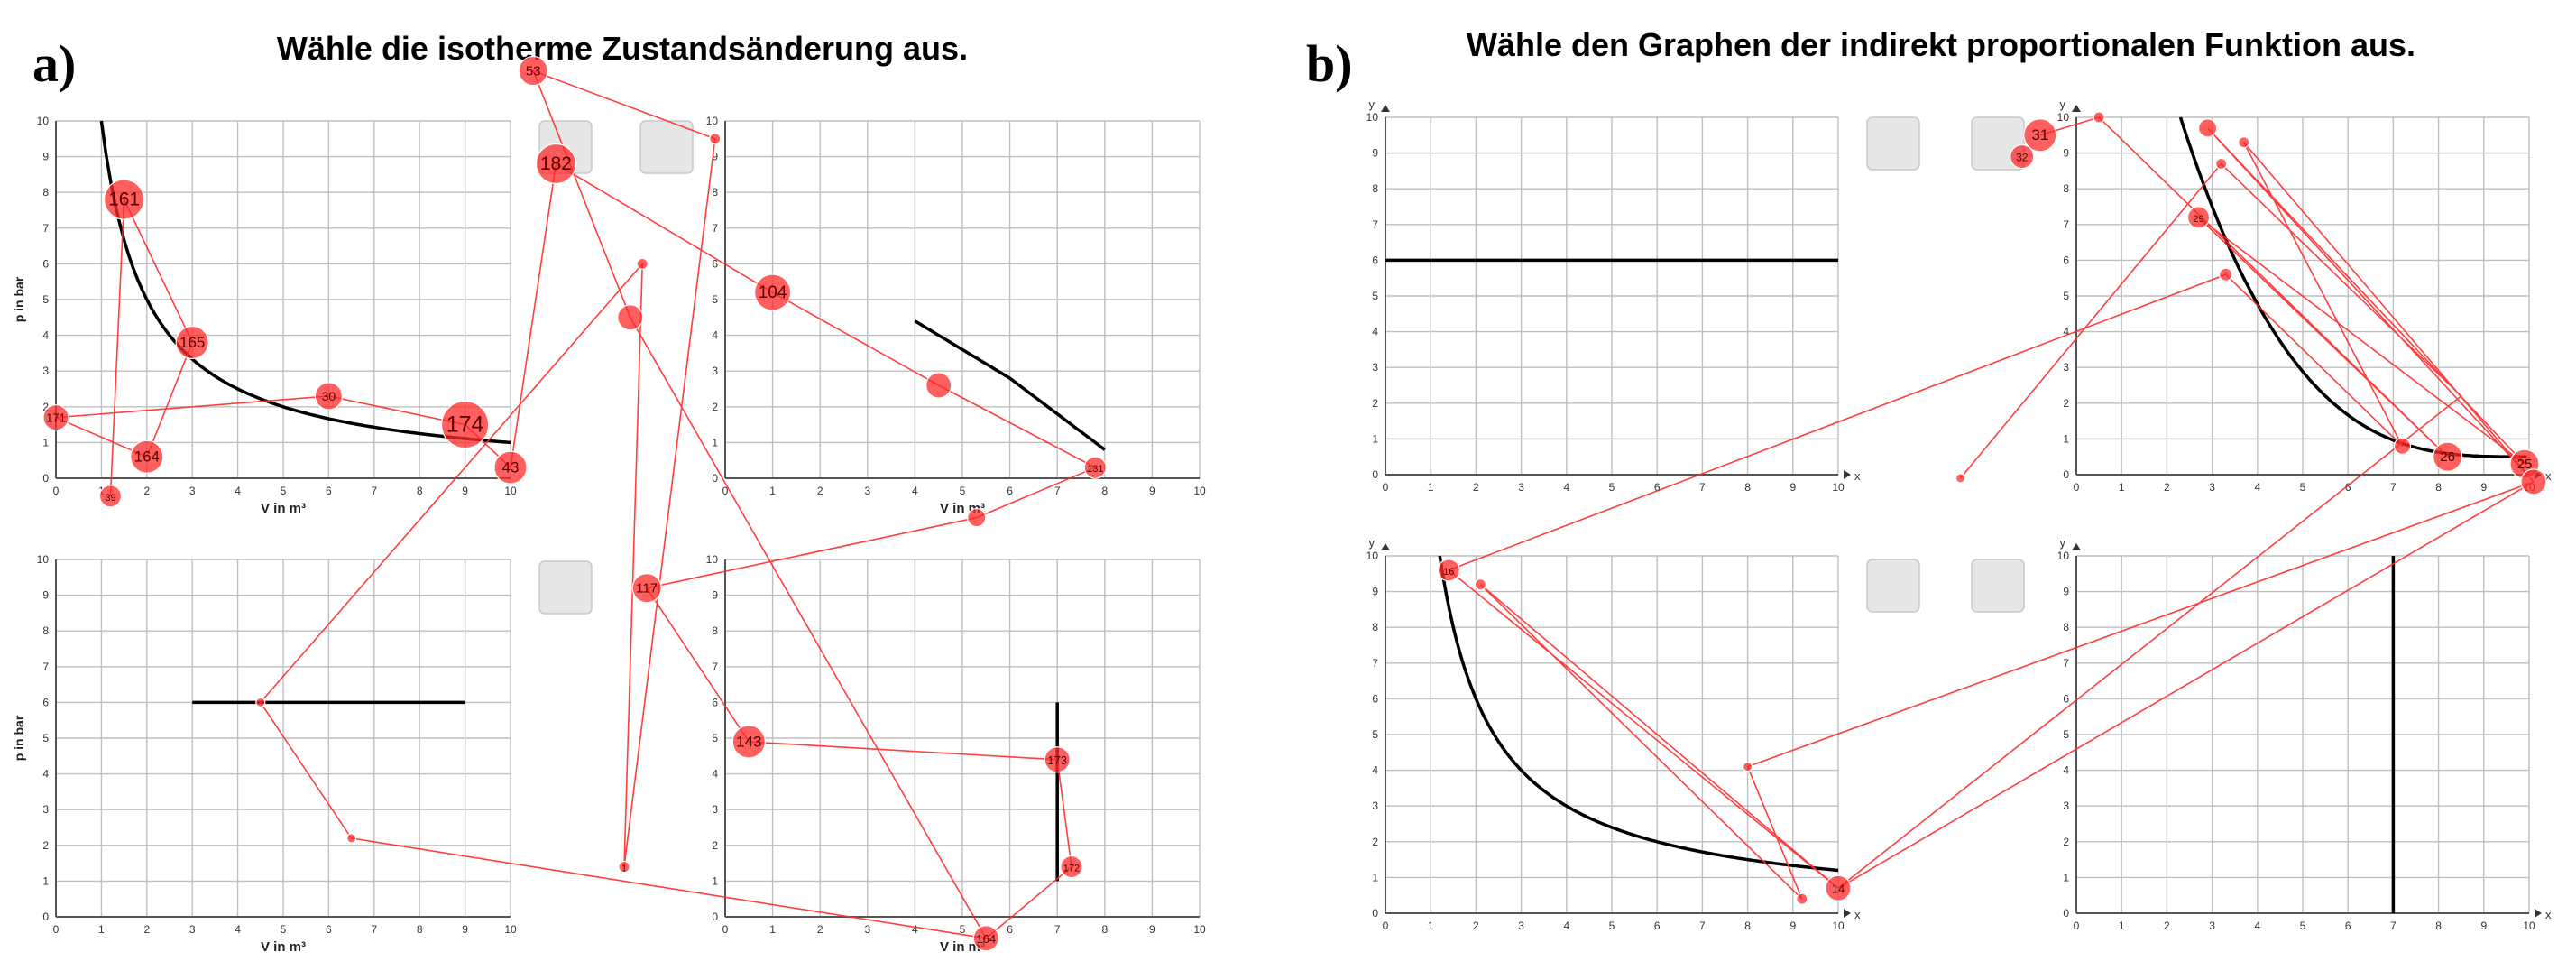  Describe the element at coordinates (2548, 476) in the screenshot. I see `x-axis-label: x` at that location.